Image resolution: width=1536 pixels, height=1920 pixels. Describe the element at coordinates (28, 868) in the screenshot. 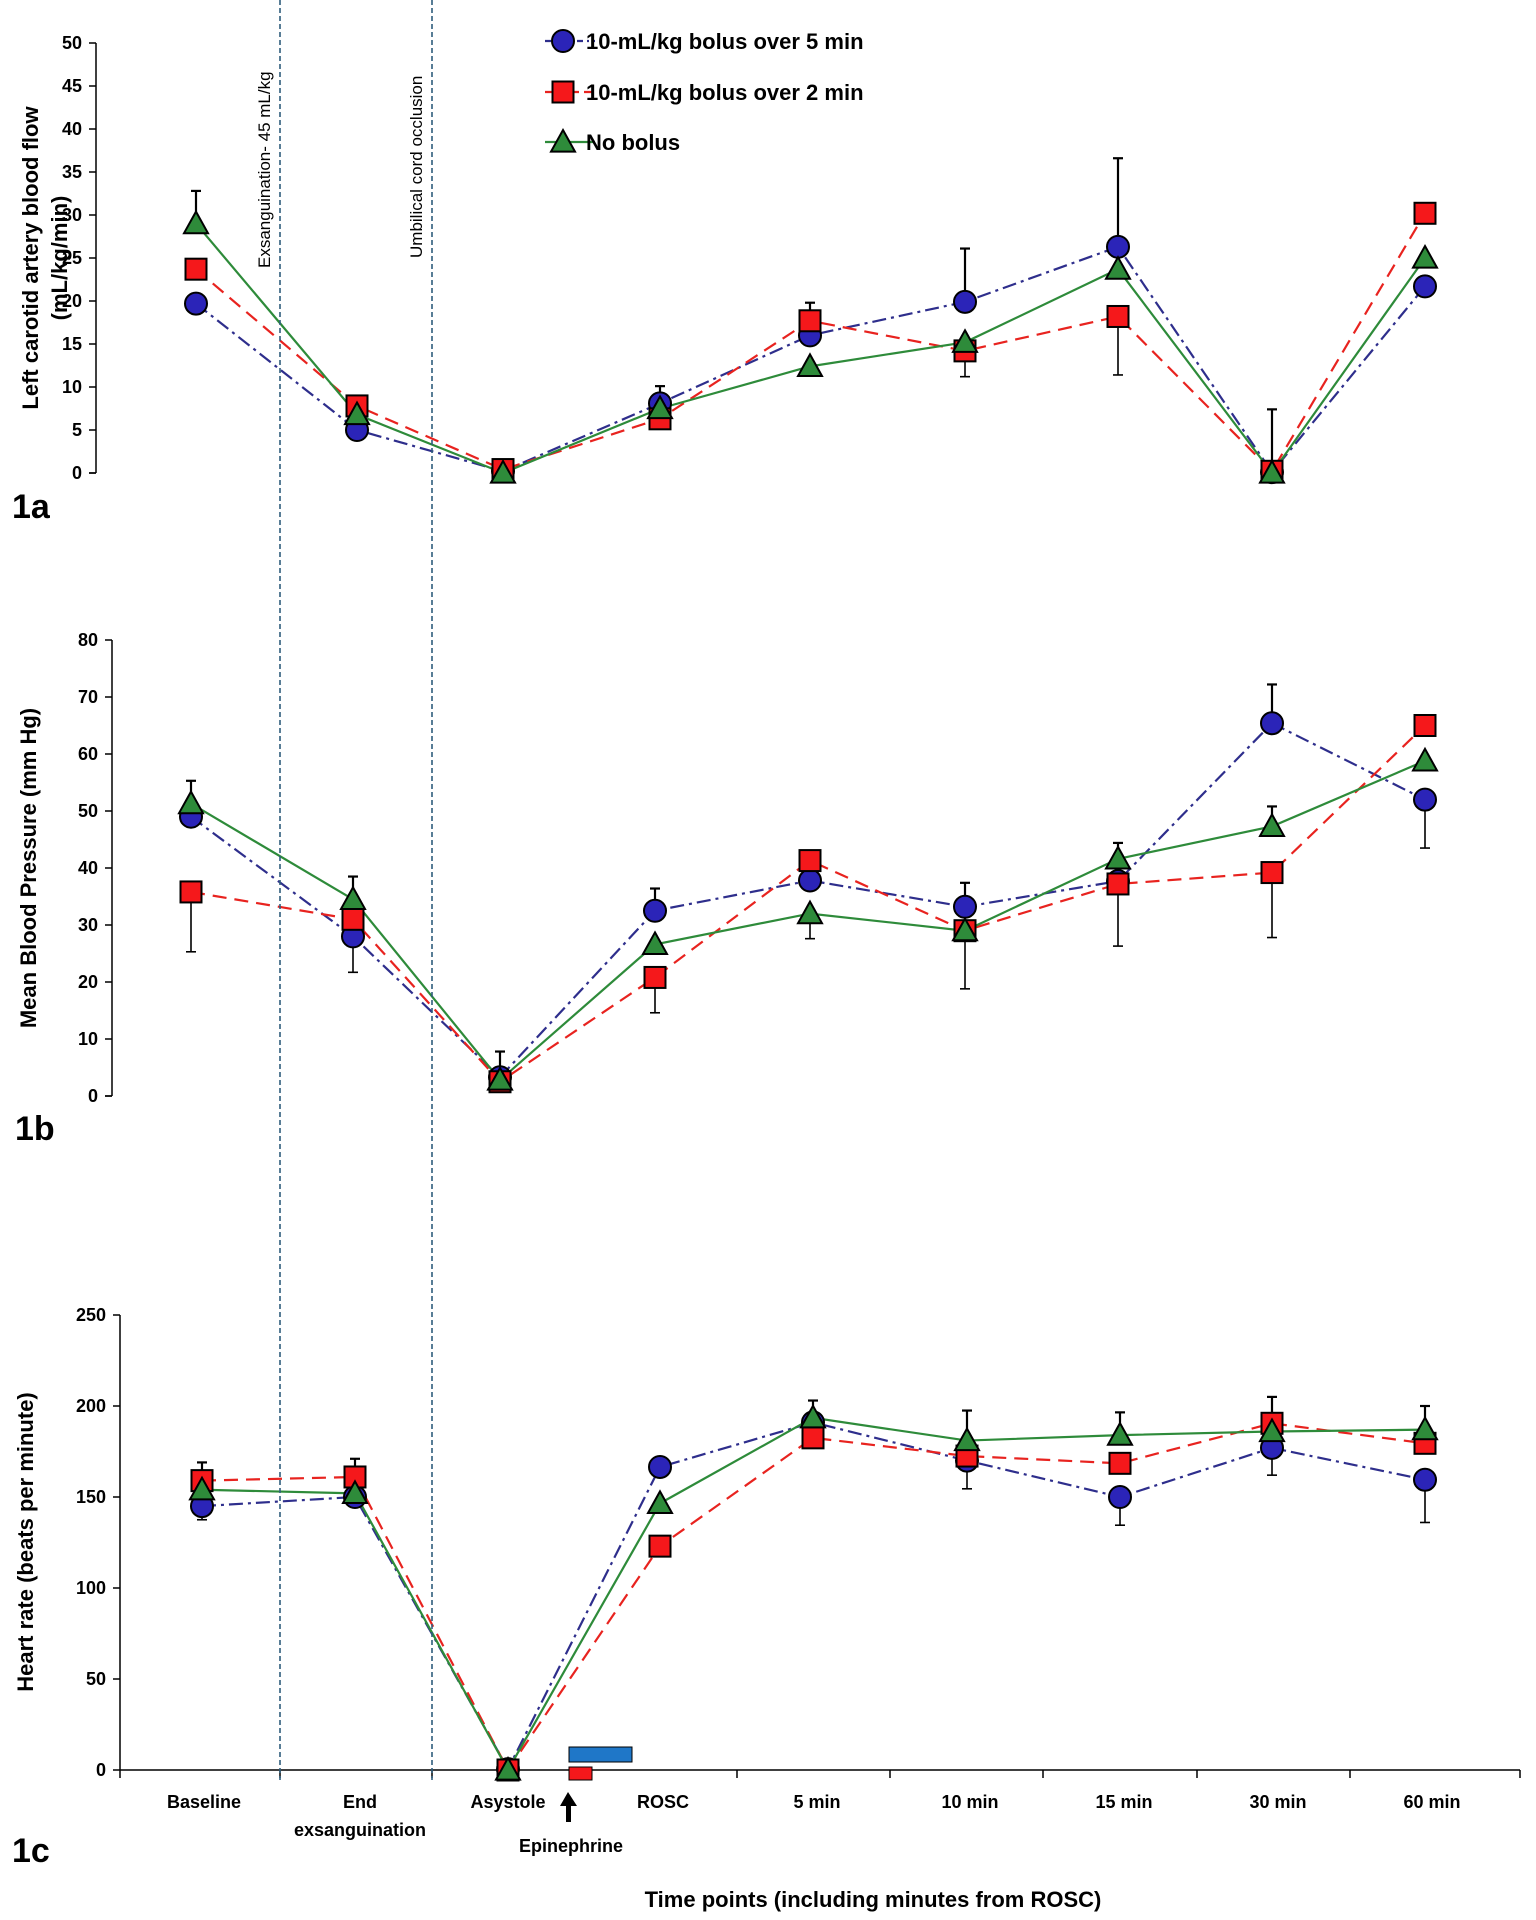

I see `y-axis-label: Mean Blood Pressure (mm Hg)` at that location.